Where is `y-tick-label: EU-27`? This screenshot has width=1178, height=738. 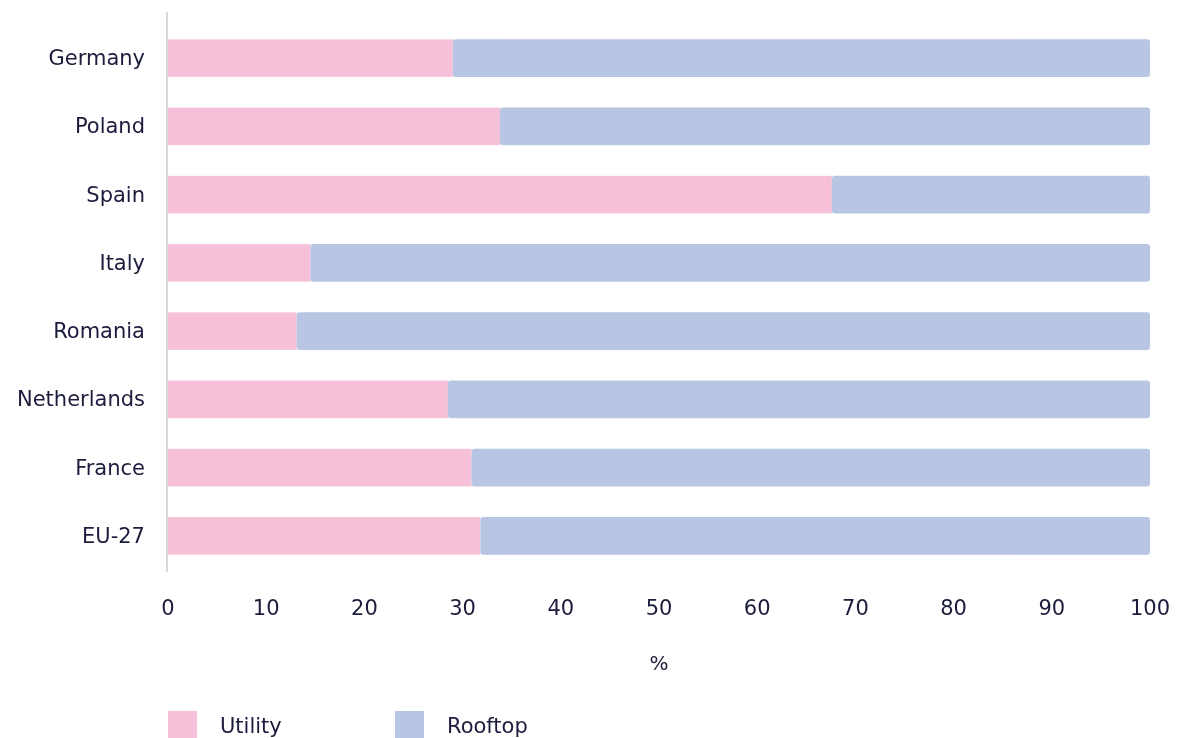
y-tick-label: EU-27 is located at coordinates (113, 535).